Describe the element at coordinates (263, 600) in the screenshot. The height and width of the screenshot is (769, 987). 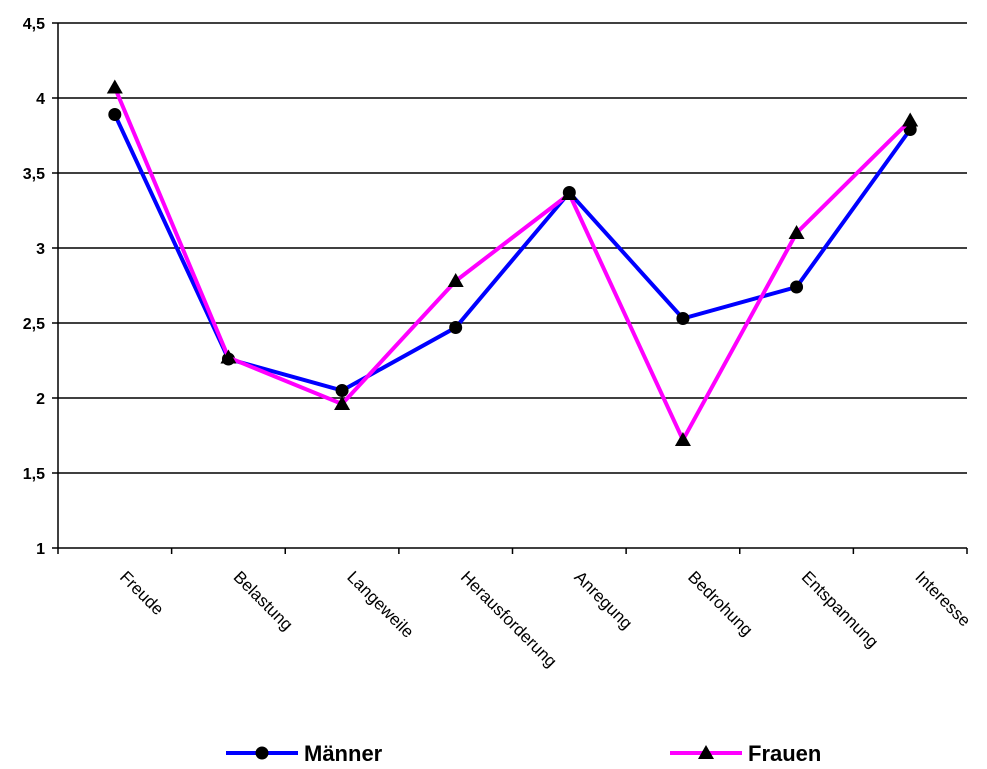
I see `x-tick-label: Belastung` at that location.